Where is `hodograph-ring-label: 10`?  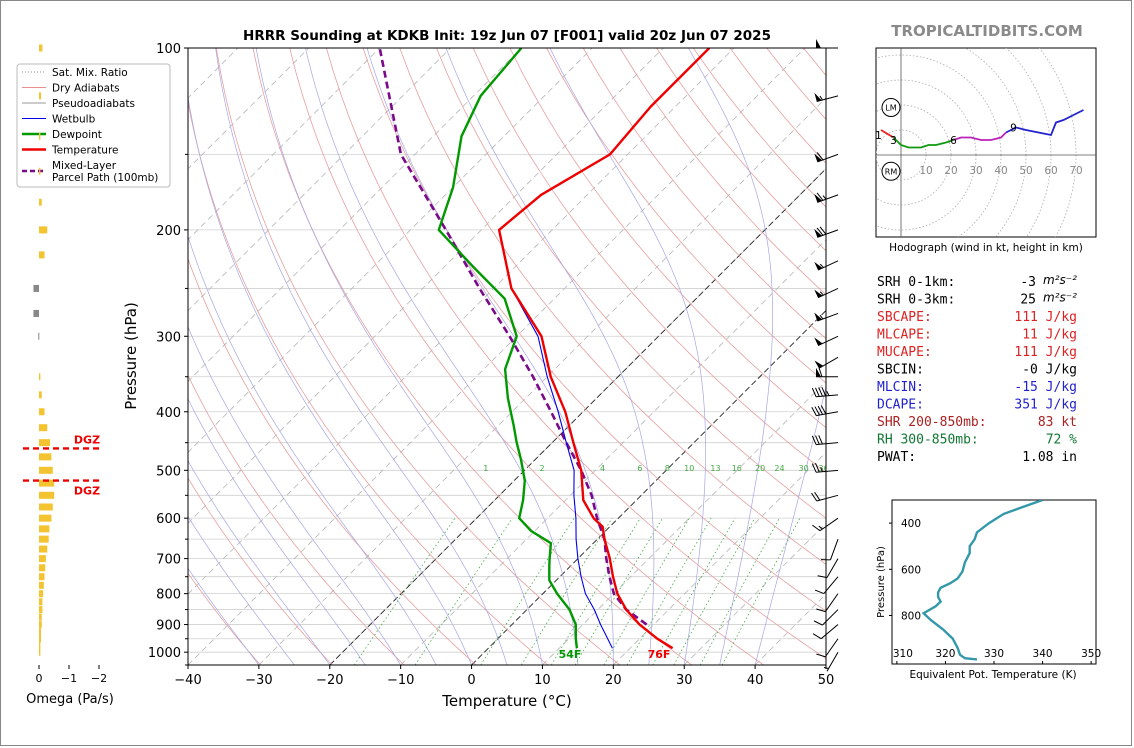 hodograph-ring-label: 10 is located at coordinates (925, 171).